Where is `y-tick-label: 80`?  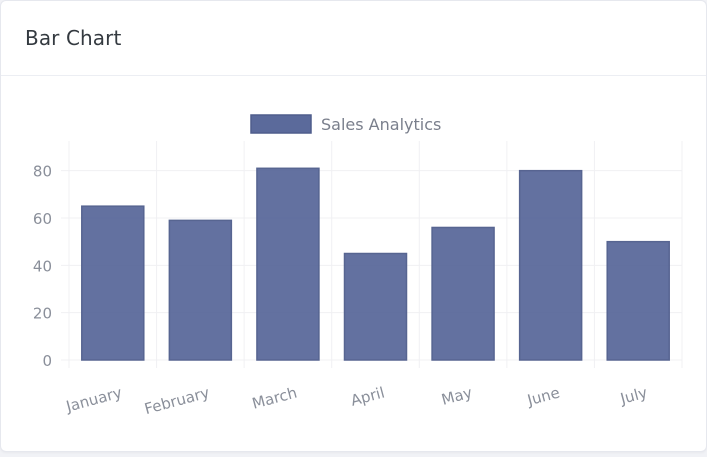
y-tick-label: 80 is located at coordinates (42, 172).